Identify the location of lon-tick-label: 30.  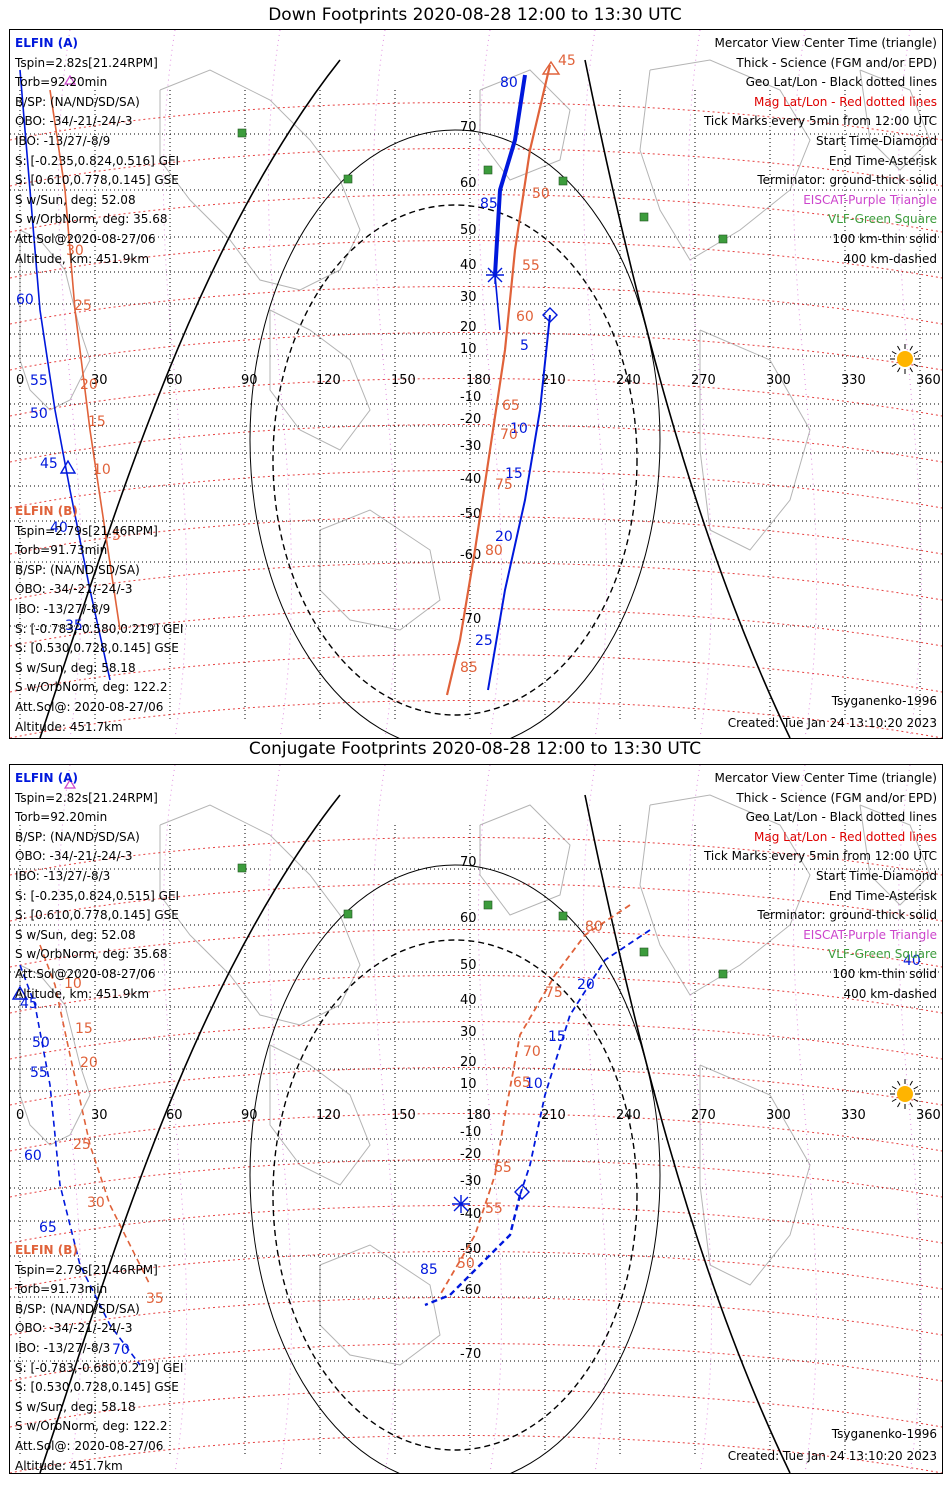
(99, 1115).